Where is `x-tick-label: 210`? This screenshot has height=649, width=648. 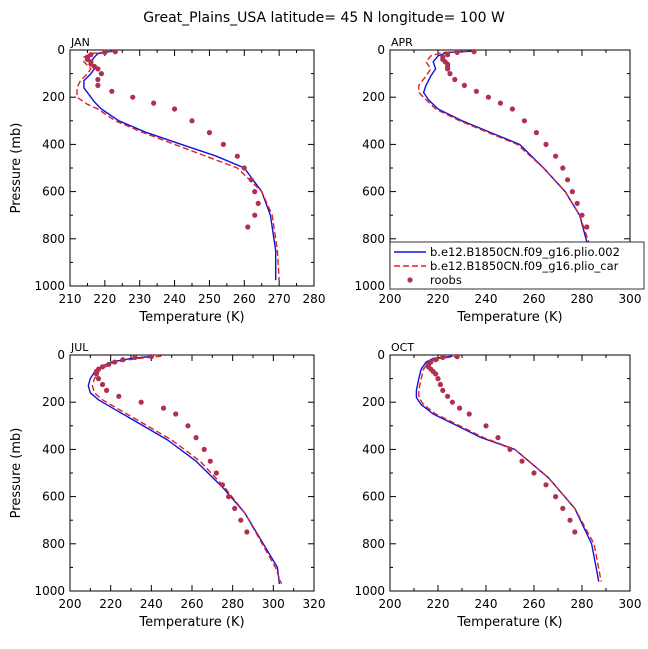 x-tick-label: 210 is located at coordinates (70, 299).